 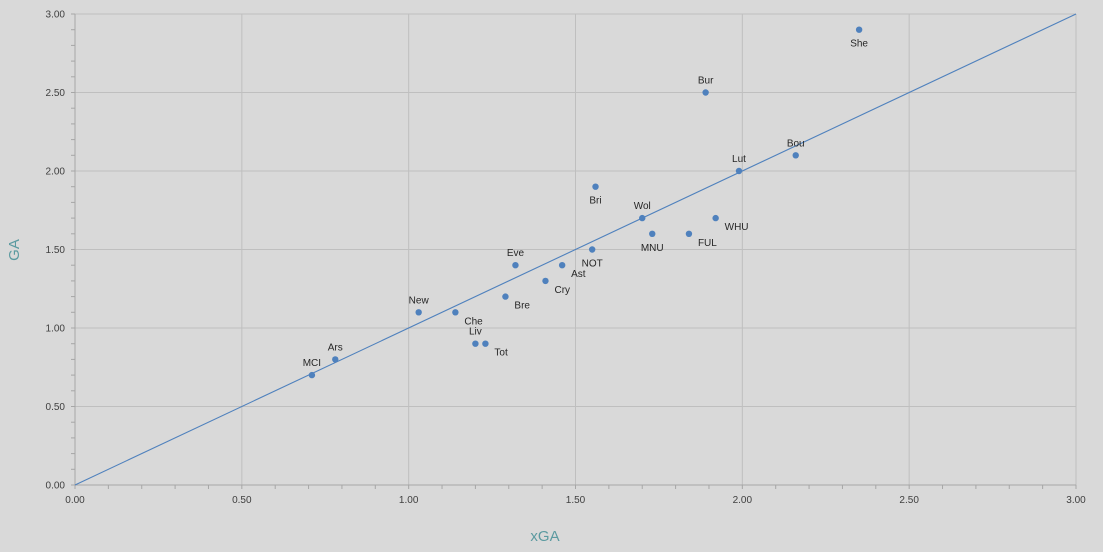 I want to click on point-label: MNU, so click(x=652, y=248).